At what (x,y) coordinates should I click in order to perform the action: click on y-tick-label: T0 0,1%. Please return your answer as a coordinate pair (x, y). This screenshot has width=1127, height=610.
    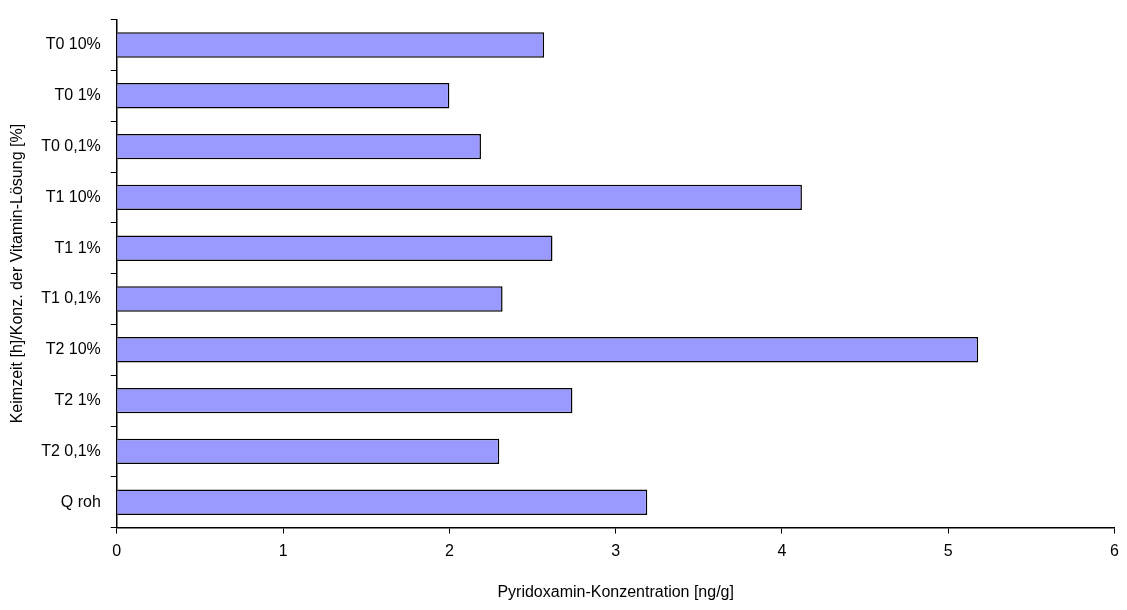
    Looking at the image, I should click on (71, 146).